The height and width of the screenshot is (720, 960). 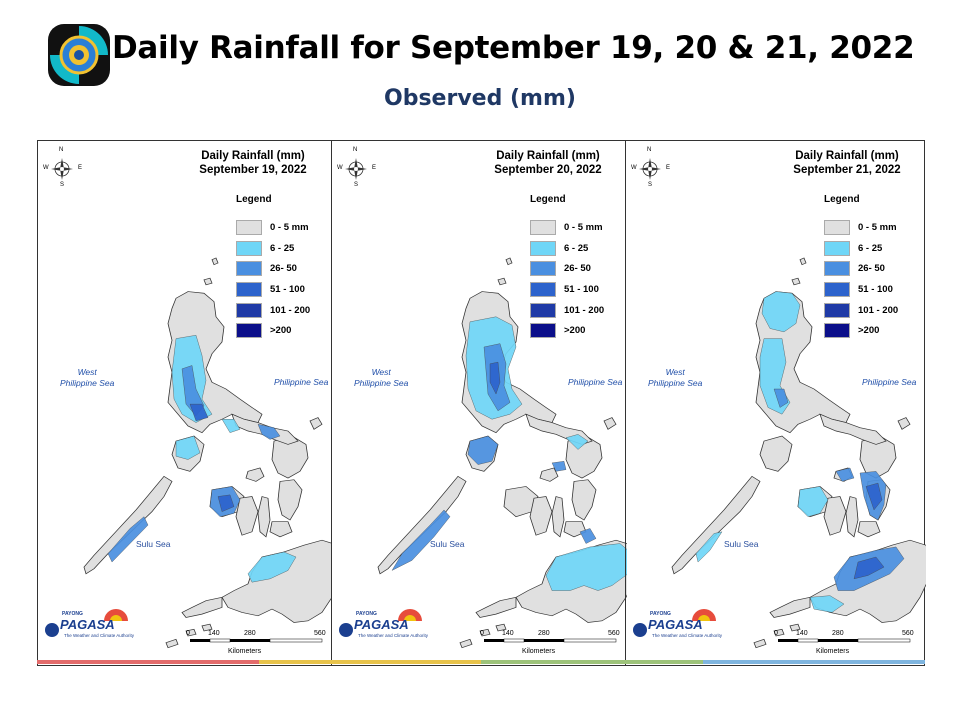 What do you see at coordinates (481, 662) in the screenshot?
I see `bottom-color-strip` at bounding box center [481, 662].